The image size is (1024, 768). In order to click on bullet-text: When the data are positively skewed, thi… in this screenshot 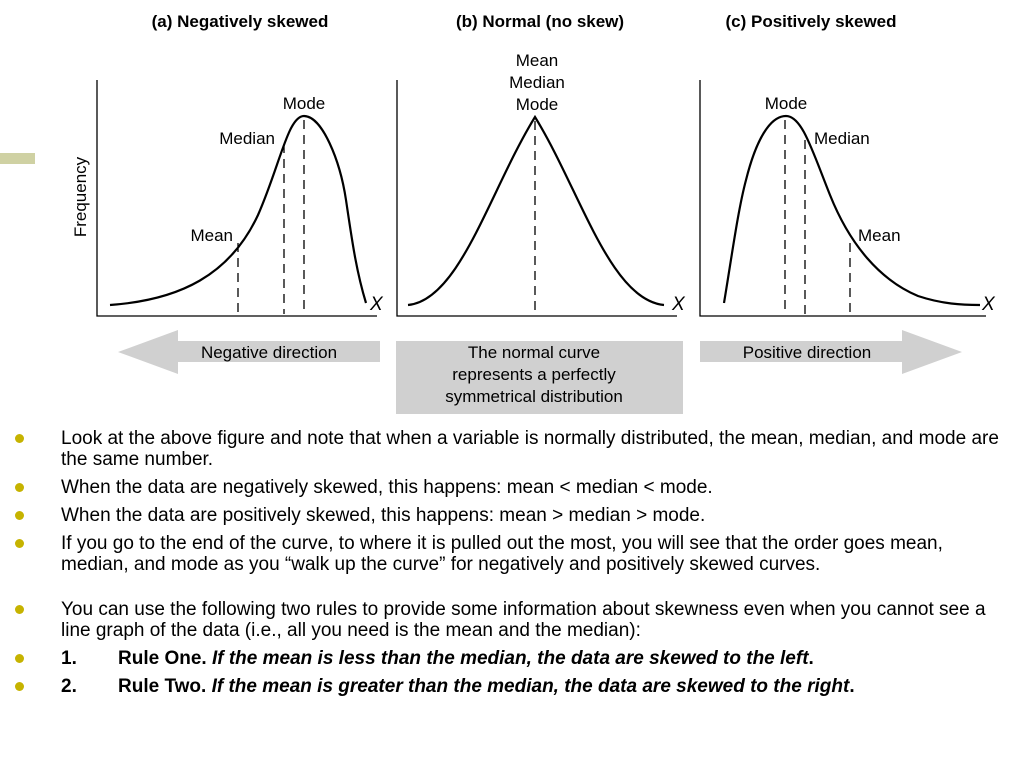, I will do `click(383, 515)`.